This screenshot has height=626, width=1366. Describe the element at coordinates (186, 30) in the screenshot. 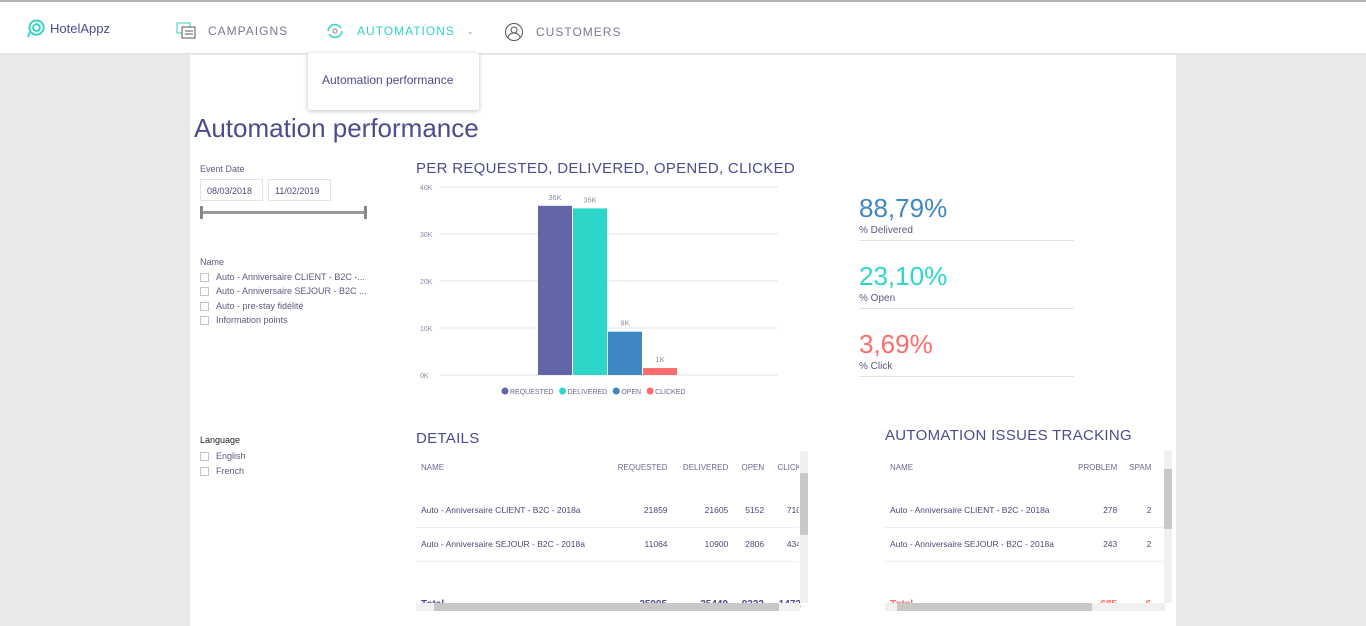

I see `chat-list-icon` at that location.